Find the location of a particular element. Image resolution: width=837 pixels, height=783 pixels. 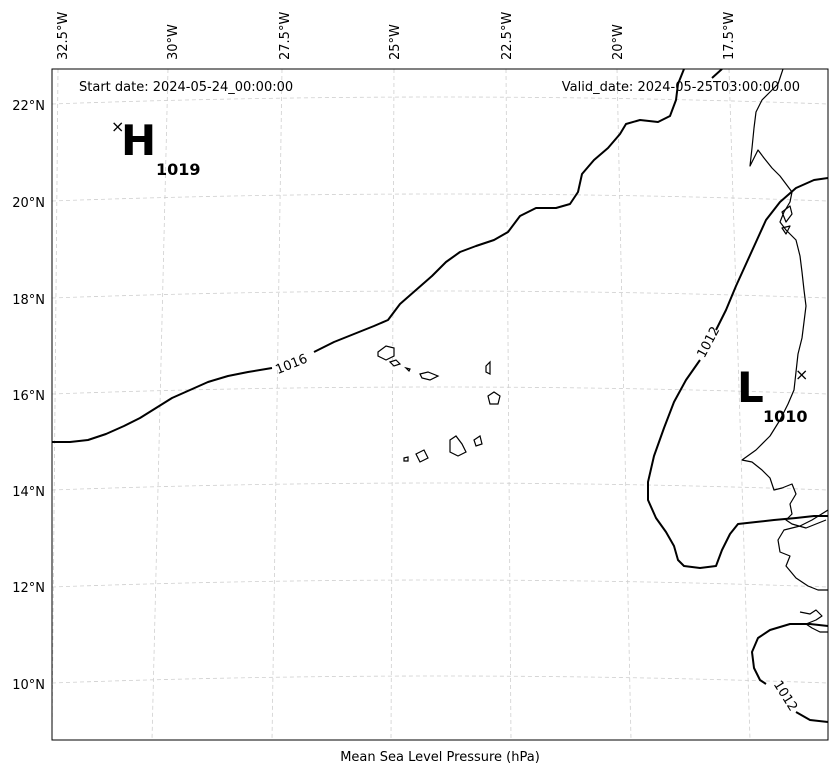

lon-label: 32.5°W is located at coordinates (63, 36).